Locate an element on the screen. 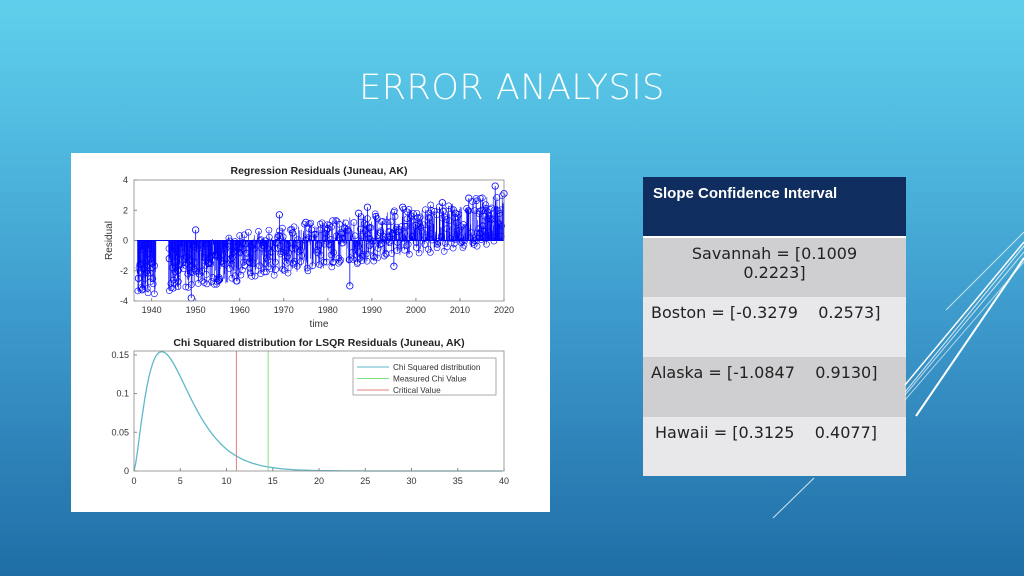 Image resolution: width=1024 pixels, height=576 pixels. table-row-savannah: Savannah = [0.1009 0.2223] is located at coordinates (774, 267).